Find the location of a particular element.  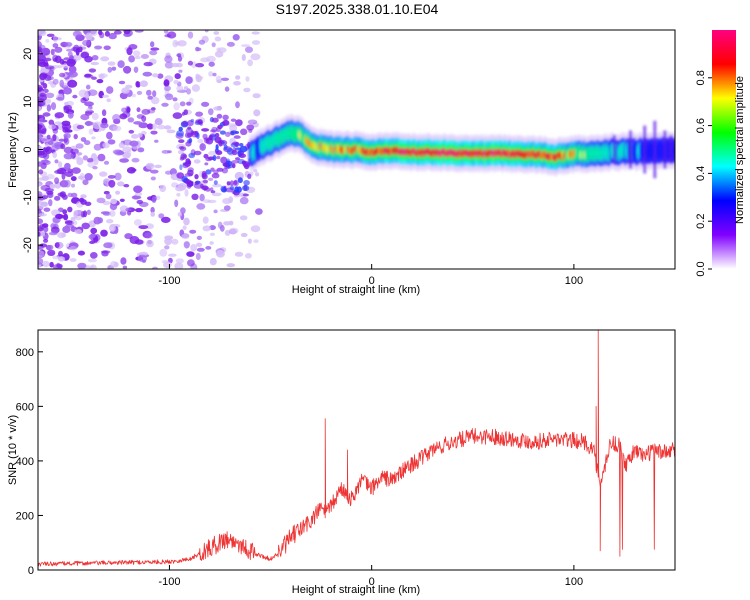

snr-y-ticks: 0 200 400 600 800 is located at coordinates (29, 462).